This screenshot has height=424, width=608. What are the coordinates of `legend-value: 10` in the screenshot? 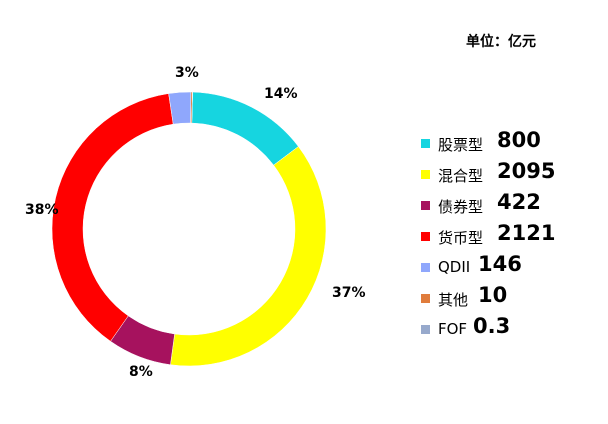 It's located at (493, 295).